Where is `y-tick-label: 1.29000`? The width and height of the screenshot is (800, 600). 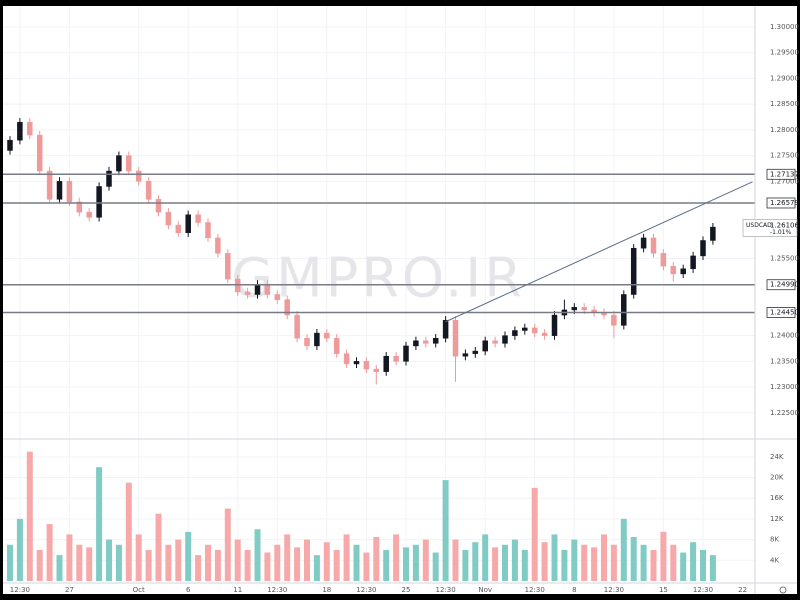 y-tick-label: 1.29000 is located at coordinates (784, 78).